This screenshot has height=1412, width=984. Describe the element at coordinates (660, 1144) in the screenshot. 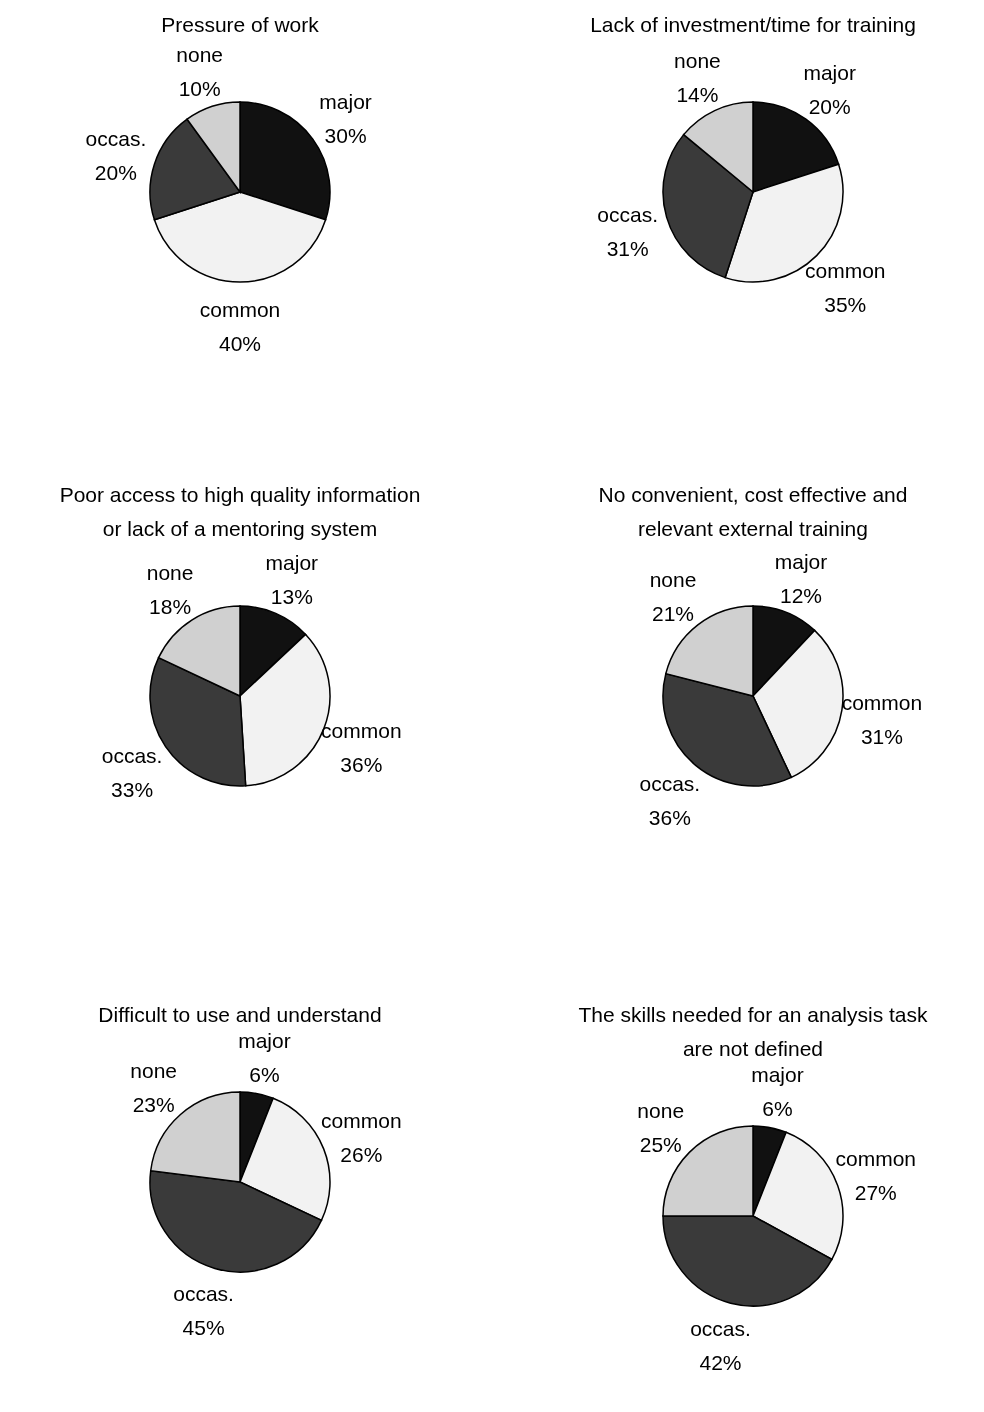

I see `data-label: 25%` at that location.